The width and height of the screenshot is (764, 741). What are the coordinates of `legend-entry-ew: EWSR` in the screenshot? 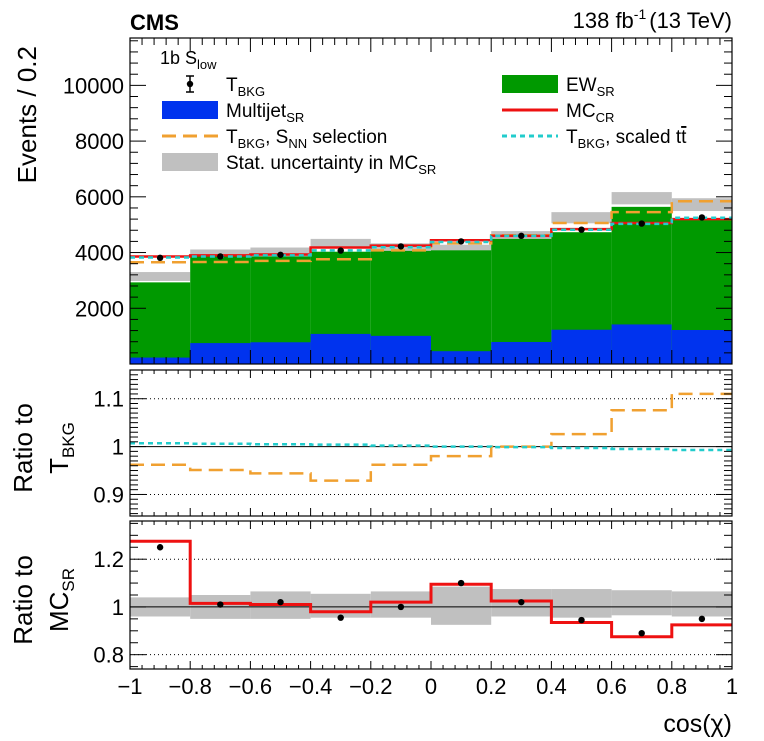 It's located at (558, 87).